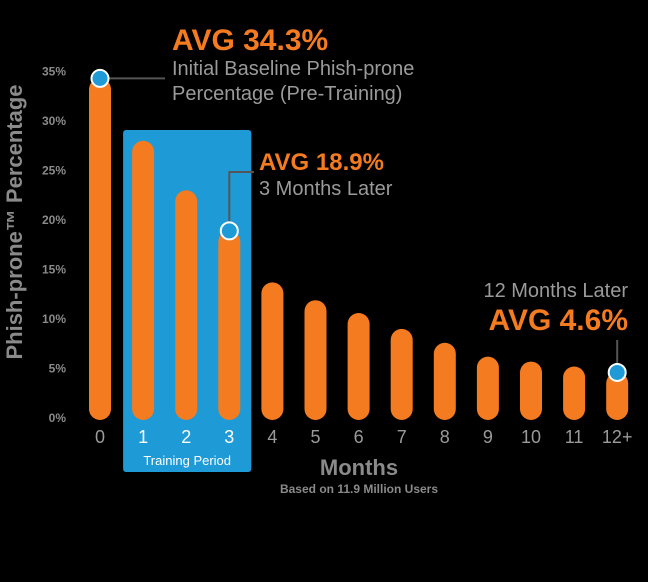 Image resolution: width=648 pixels, height=582 pixels. What do you see at coordinates (359, 437) in the screenshot?
I see `x-tick-label: 6` at bounding box center [359, 437].